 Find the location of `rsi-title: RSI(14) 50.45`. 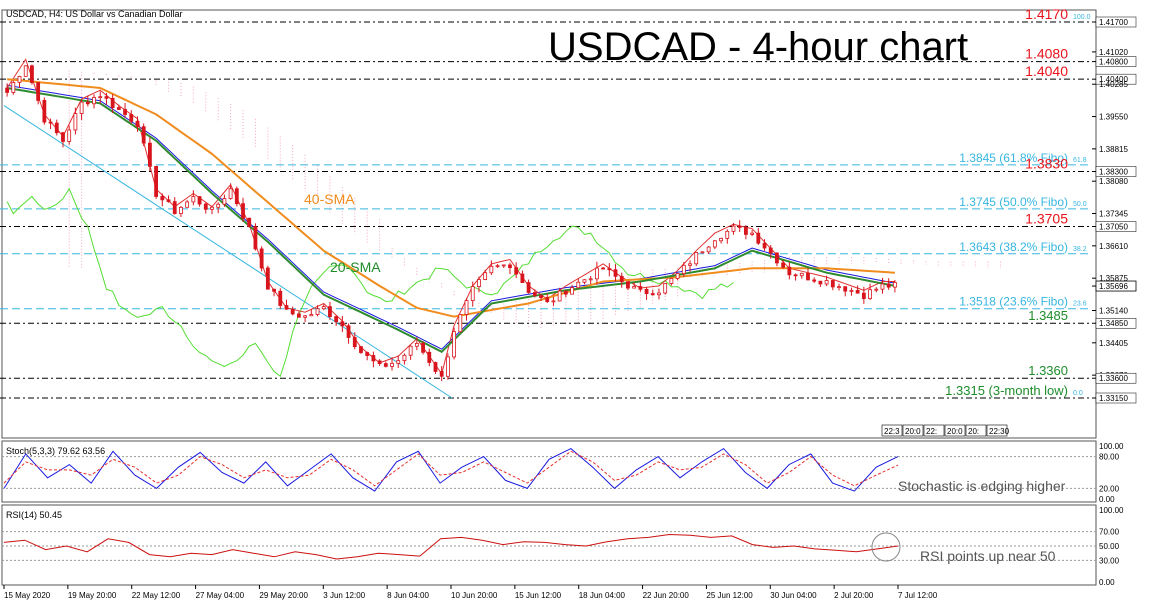

rsi-title: RSI(14) 50.45 is located at coordinates (34, 515).